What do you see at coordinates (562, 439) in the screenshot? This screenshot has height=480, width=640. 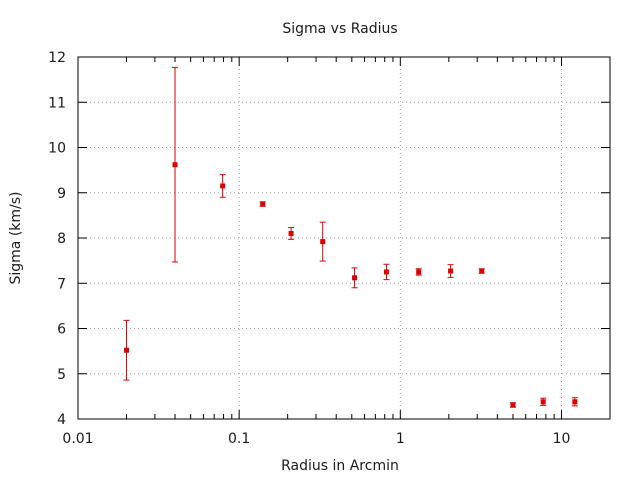 I see `x-tick-label: 10` at bounding box center [562, 439].